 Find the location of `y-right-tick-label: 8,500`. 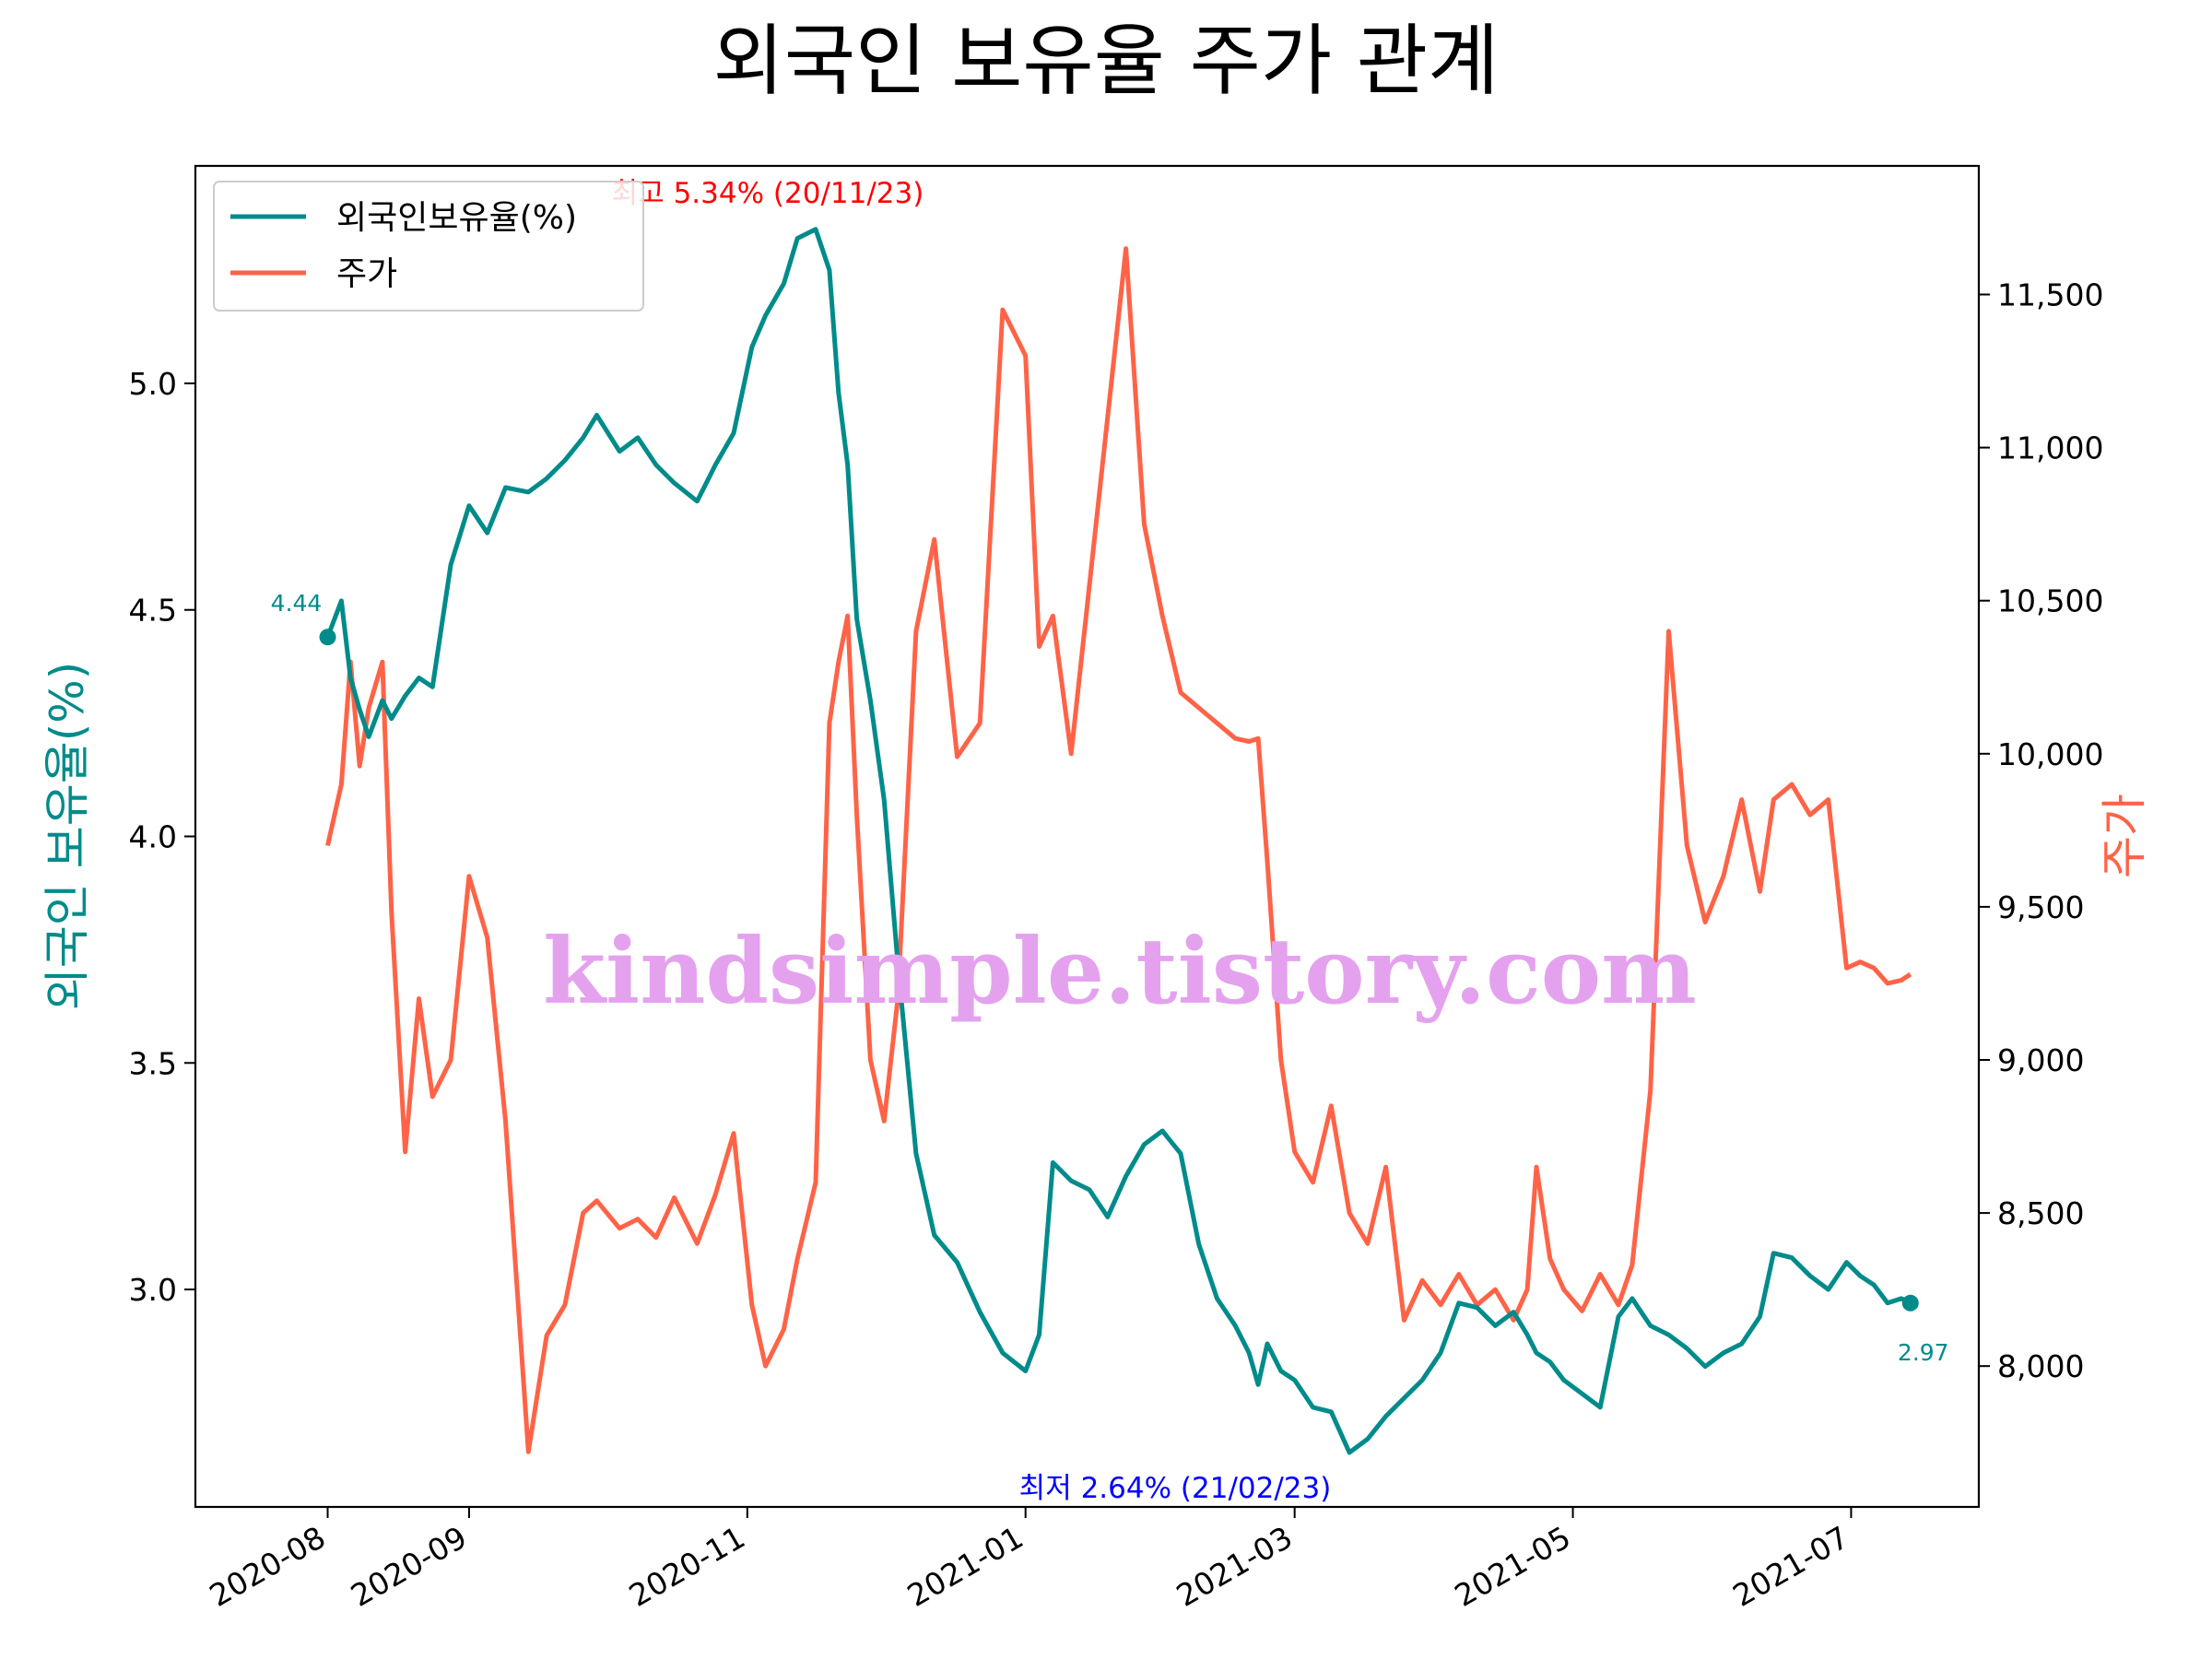

y-right-tick-label: 8,500 is located at coordinates (2040, 1213).